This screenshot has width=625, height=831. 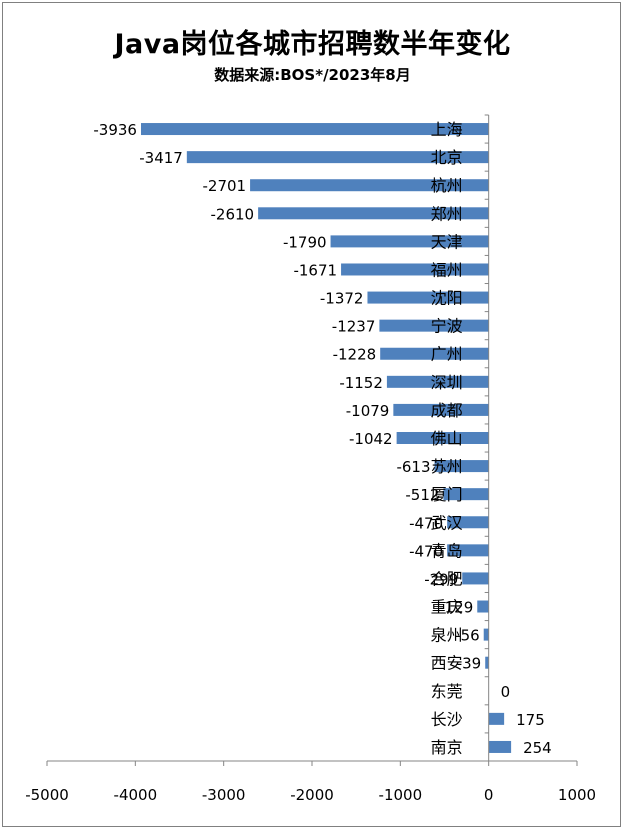 What do you see at coordinates (413, 467) in the screenshot?
I see `data-label: -613` at bounding box center [413, 467].